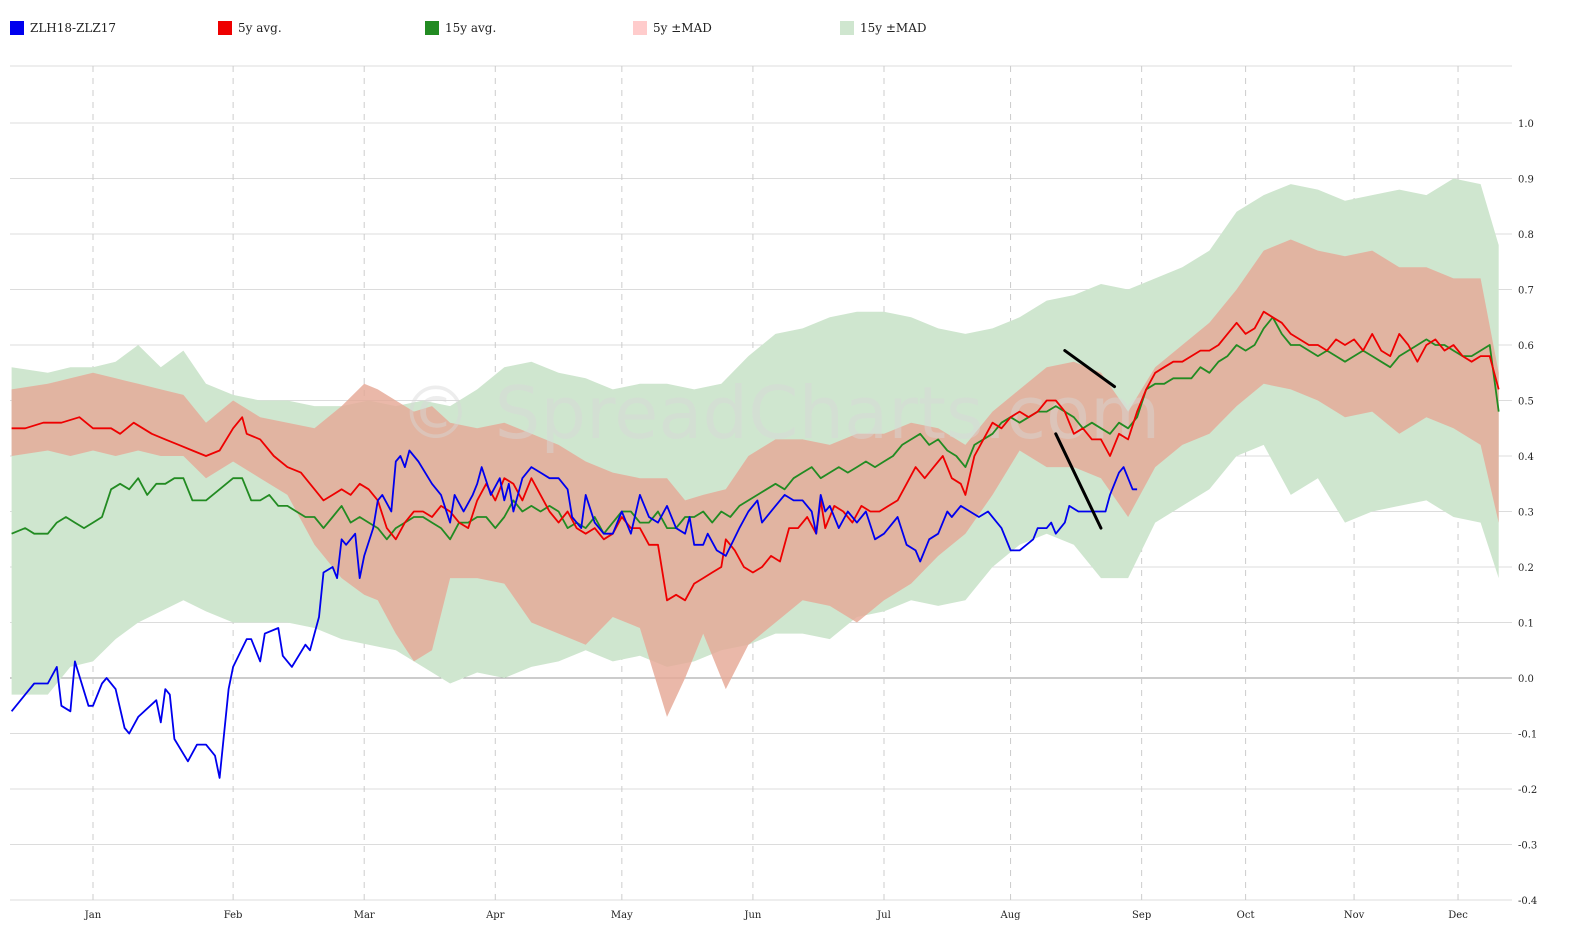 The width and height of the screenshot is (1570, 938). Describe the element at coordinates (1526, 402) in the screenshot. I see `y-tick-label: 0.5` at that location.